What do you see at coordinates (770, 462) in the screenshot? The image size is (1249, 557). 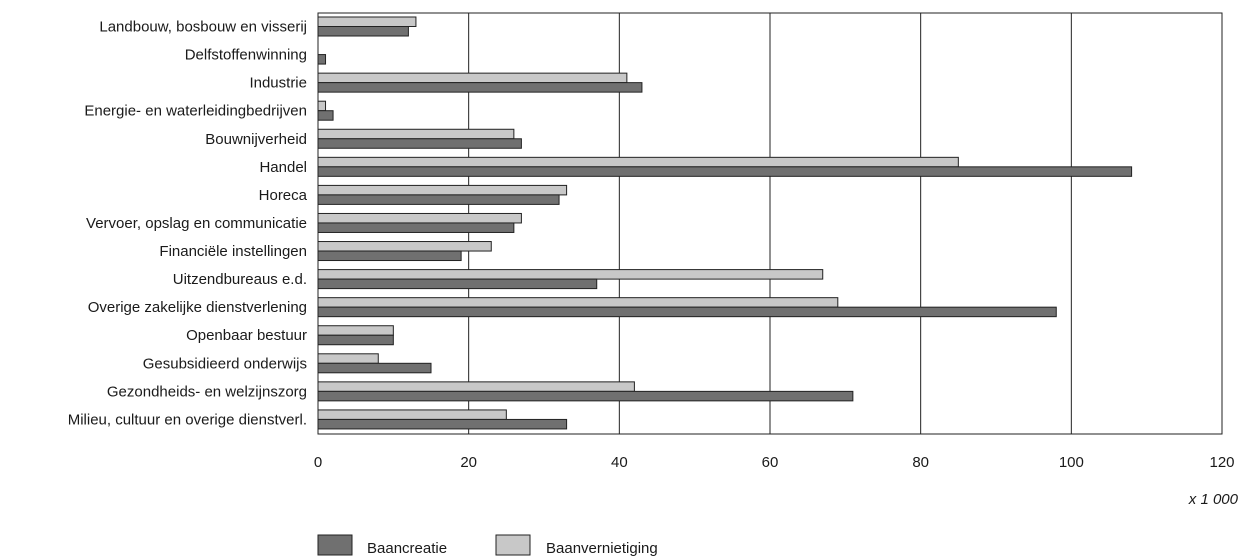 I see `x-tick-label: 60` at bounding box center [770, 462].